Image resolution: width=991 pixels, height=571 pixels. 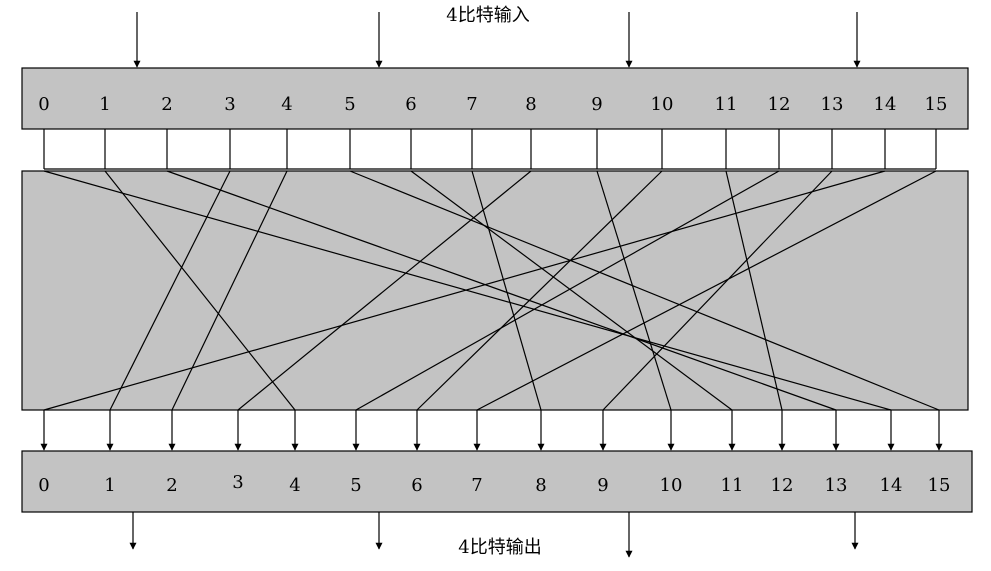 I want to click on input-bit-label: 9, so click(x=596, y=104).